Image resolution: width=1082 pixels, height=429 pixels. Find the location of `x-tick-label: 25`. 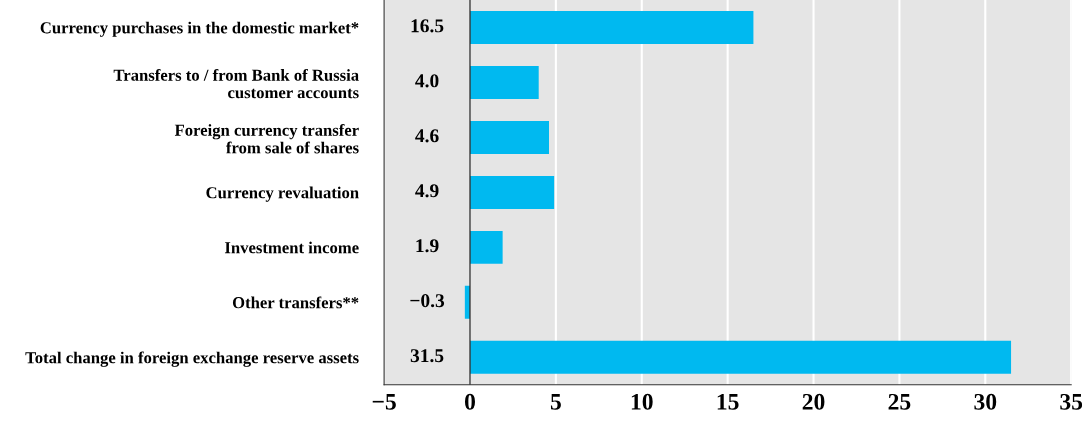

x-tick-label: 25 is located at coordinates (899, 401).